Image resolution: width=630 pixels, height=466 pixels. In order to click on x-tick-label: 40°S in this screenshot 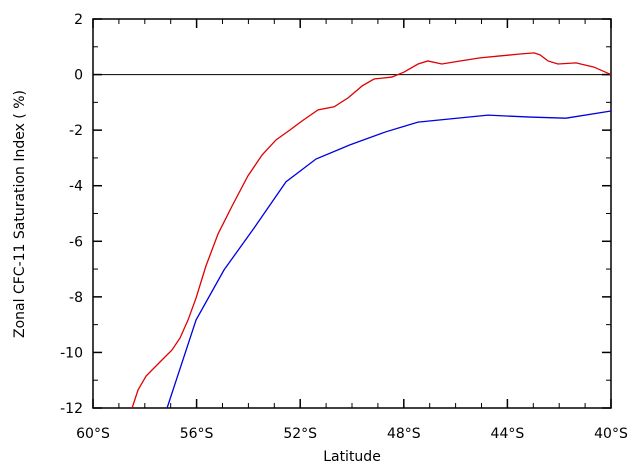, I will do `click(611, 434)`.